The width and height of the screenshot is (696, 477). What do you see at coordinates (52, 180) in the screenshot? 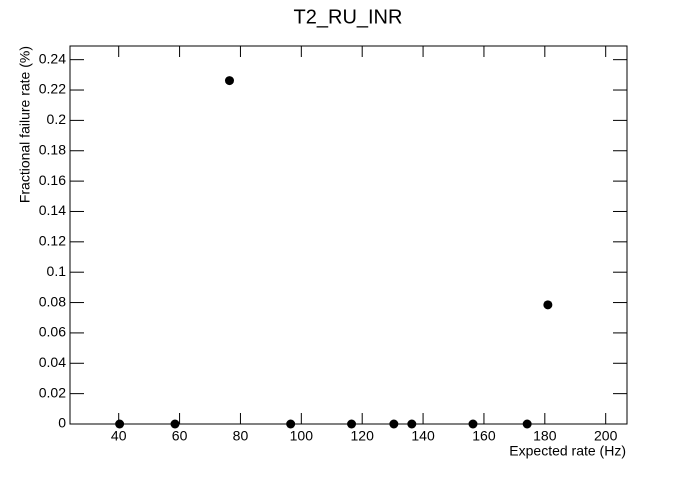
I see `y-tick-label: 0.16` at bounding box center [52, 180].